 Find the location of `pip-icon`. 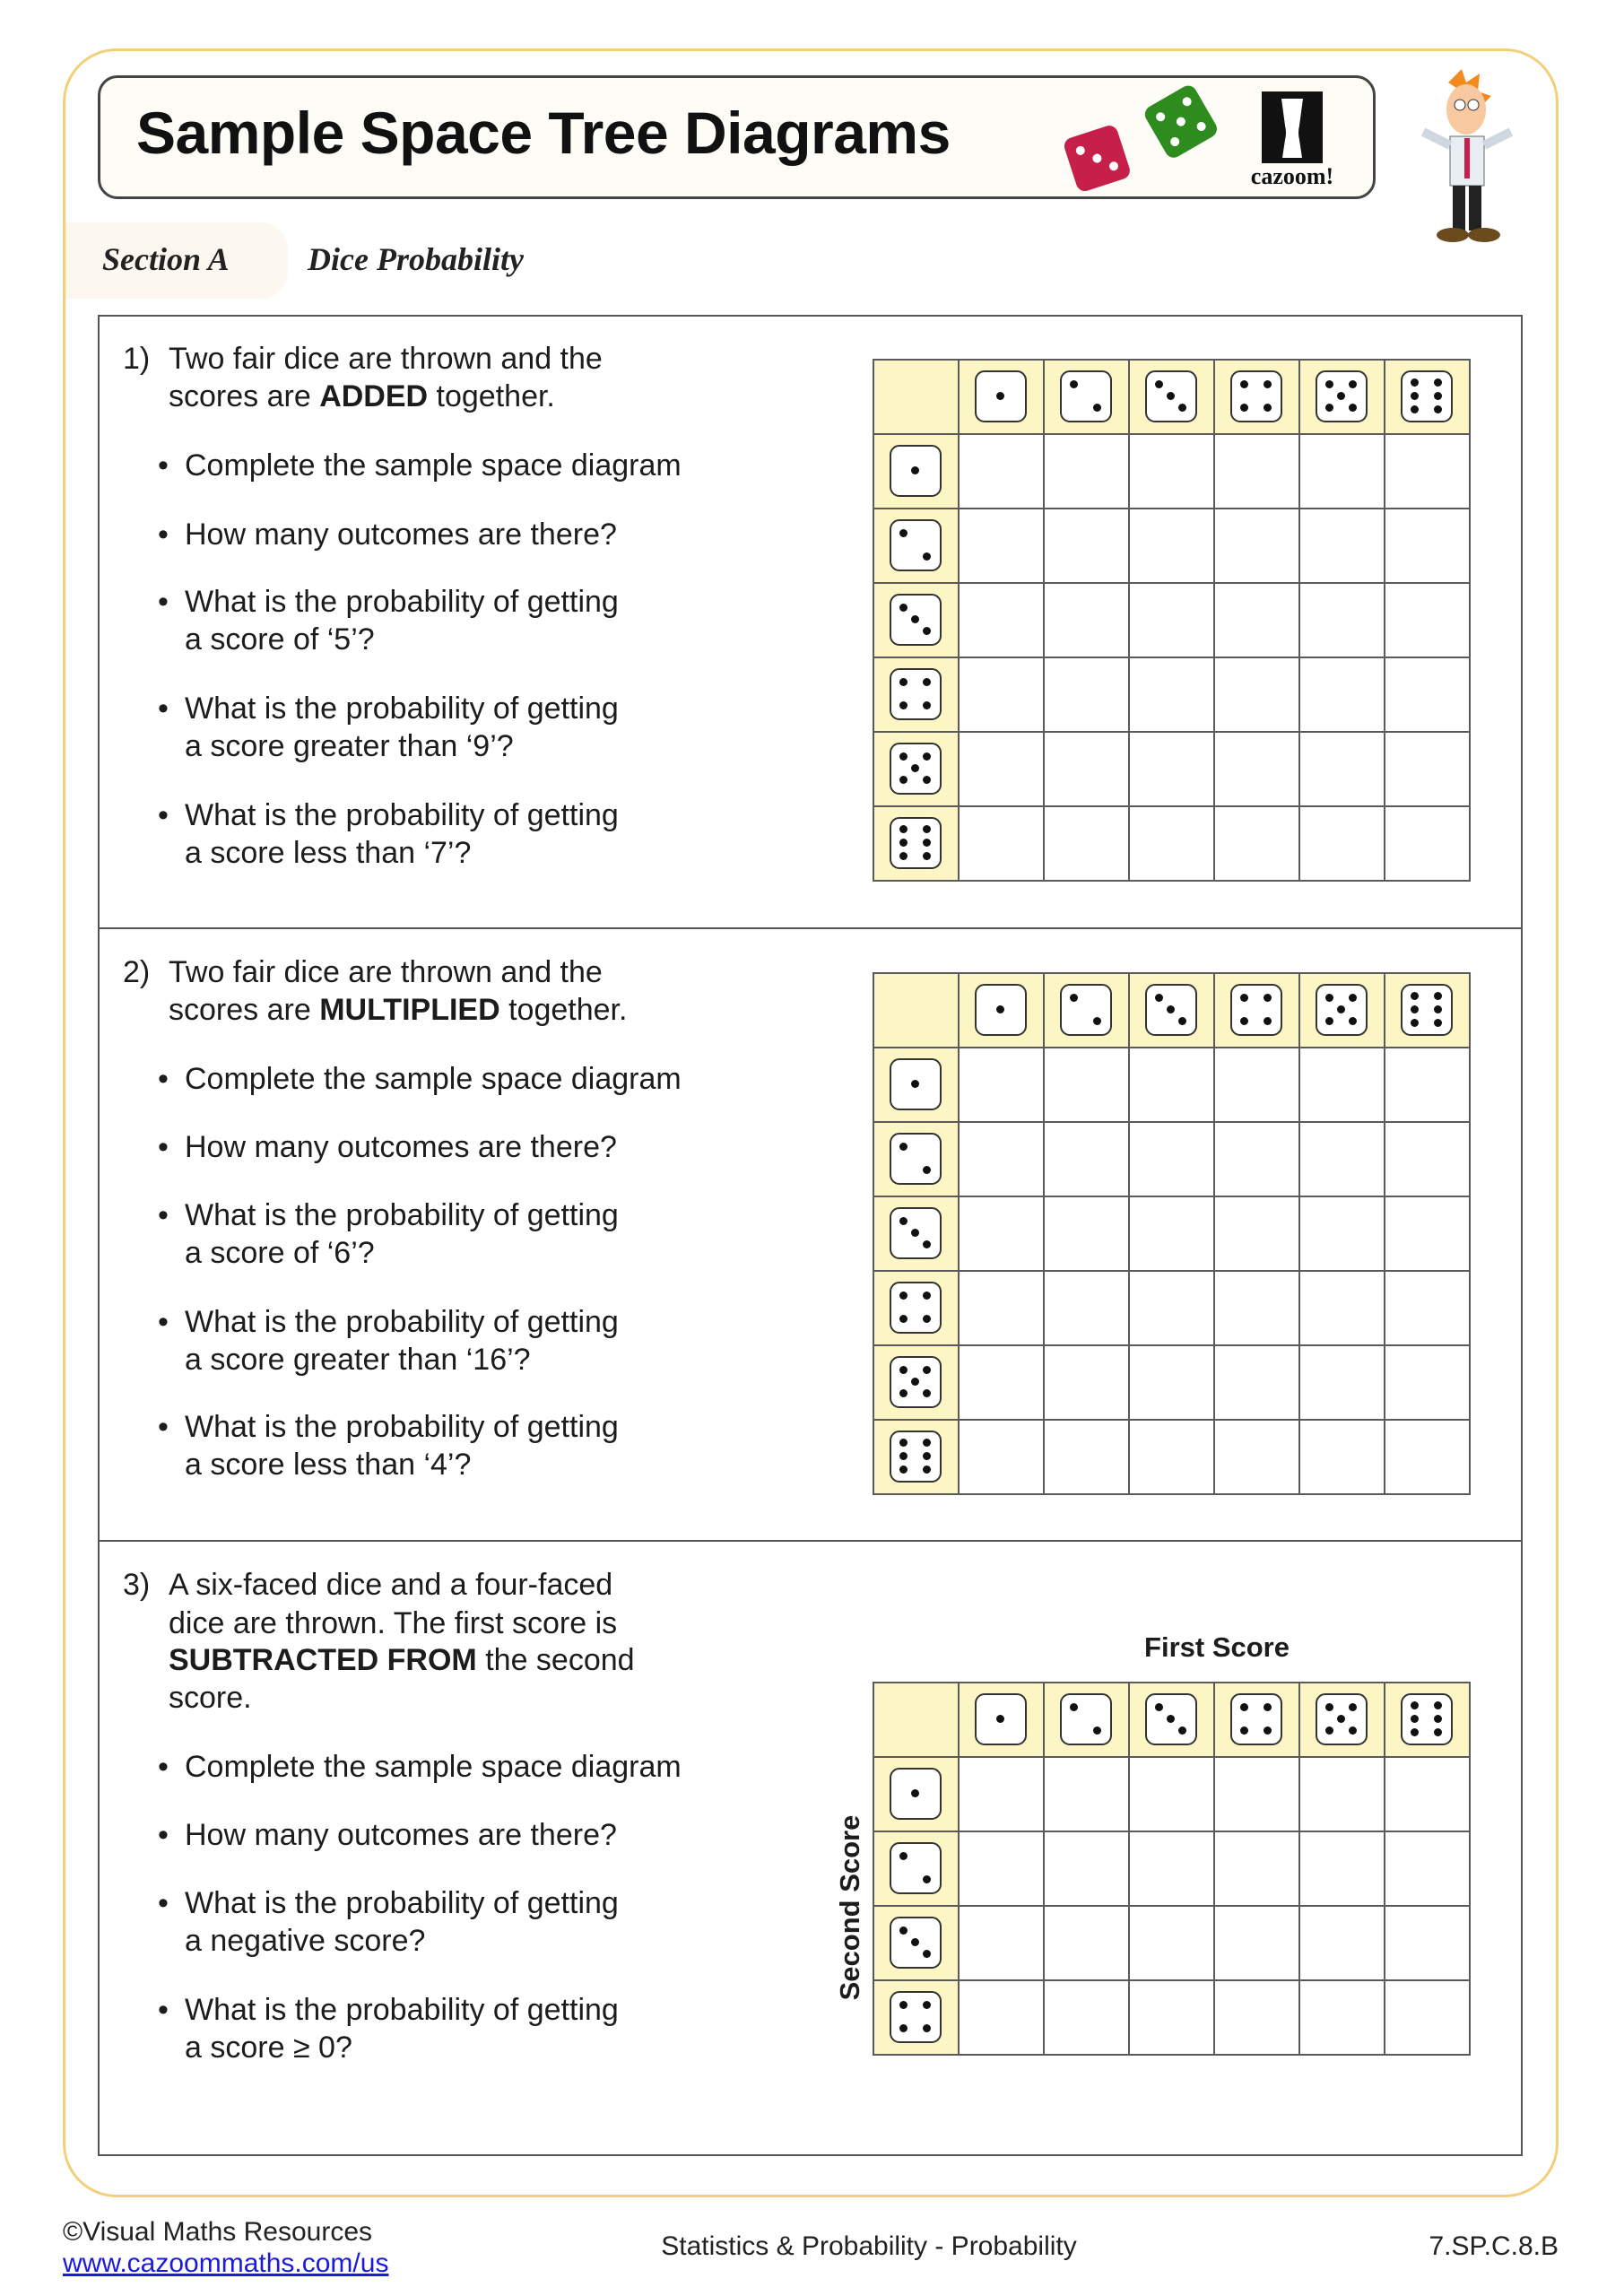

pip-icon is located at coordinates (903, 1319).